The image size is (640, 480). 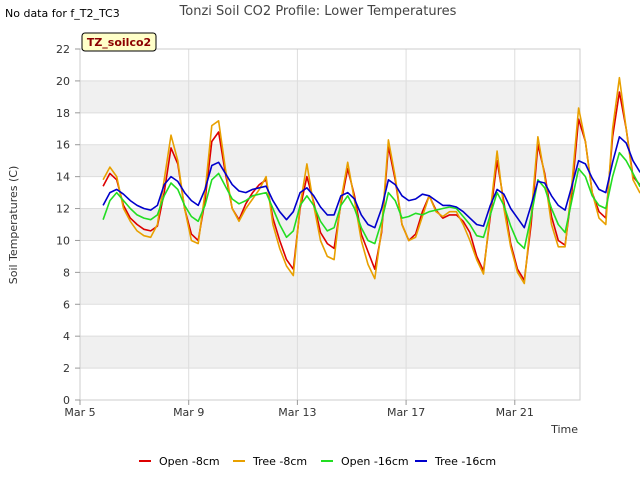 I want to click on y-tick-label: 16, so click(x=63, y=145).